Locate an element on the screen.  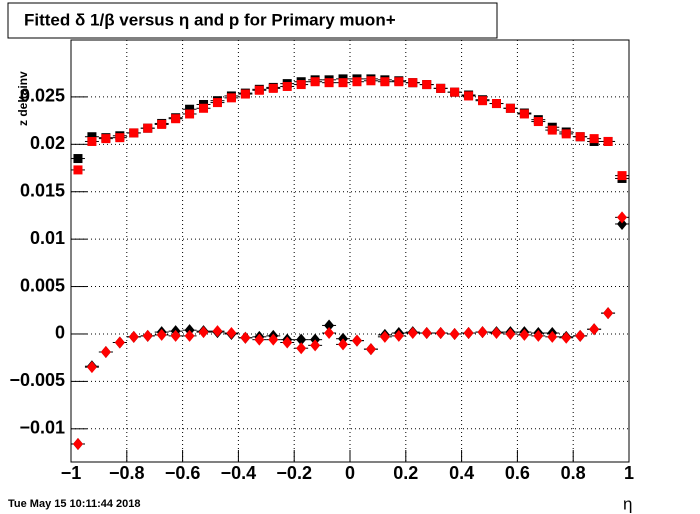
y-tick-label: 0.02 is located at coordinates (47, 143).